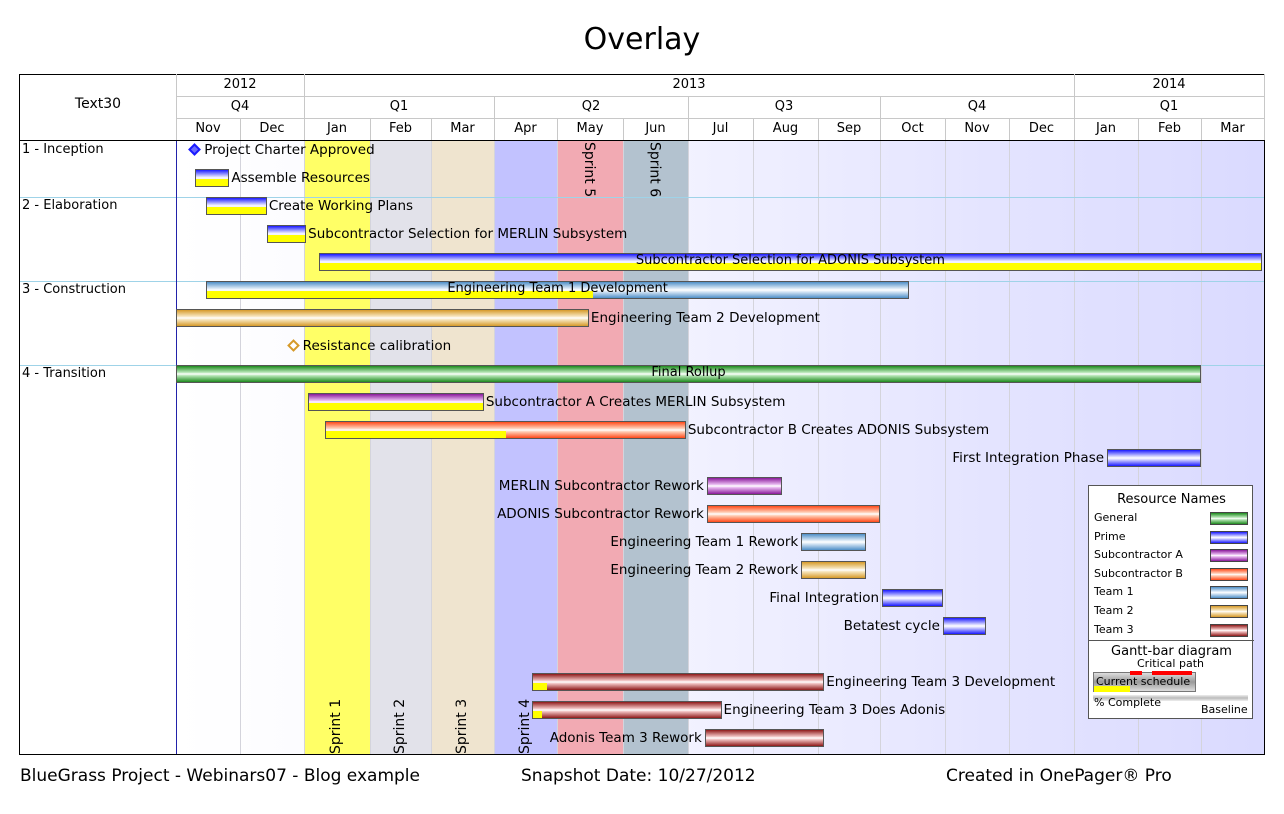  Describe the element at coordinates (704, 570) in the screenshot. I see `task-label: Engineering Team 2 Rework` at that location.